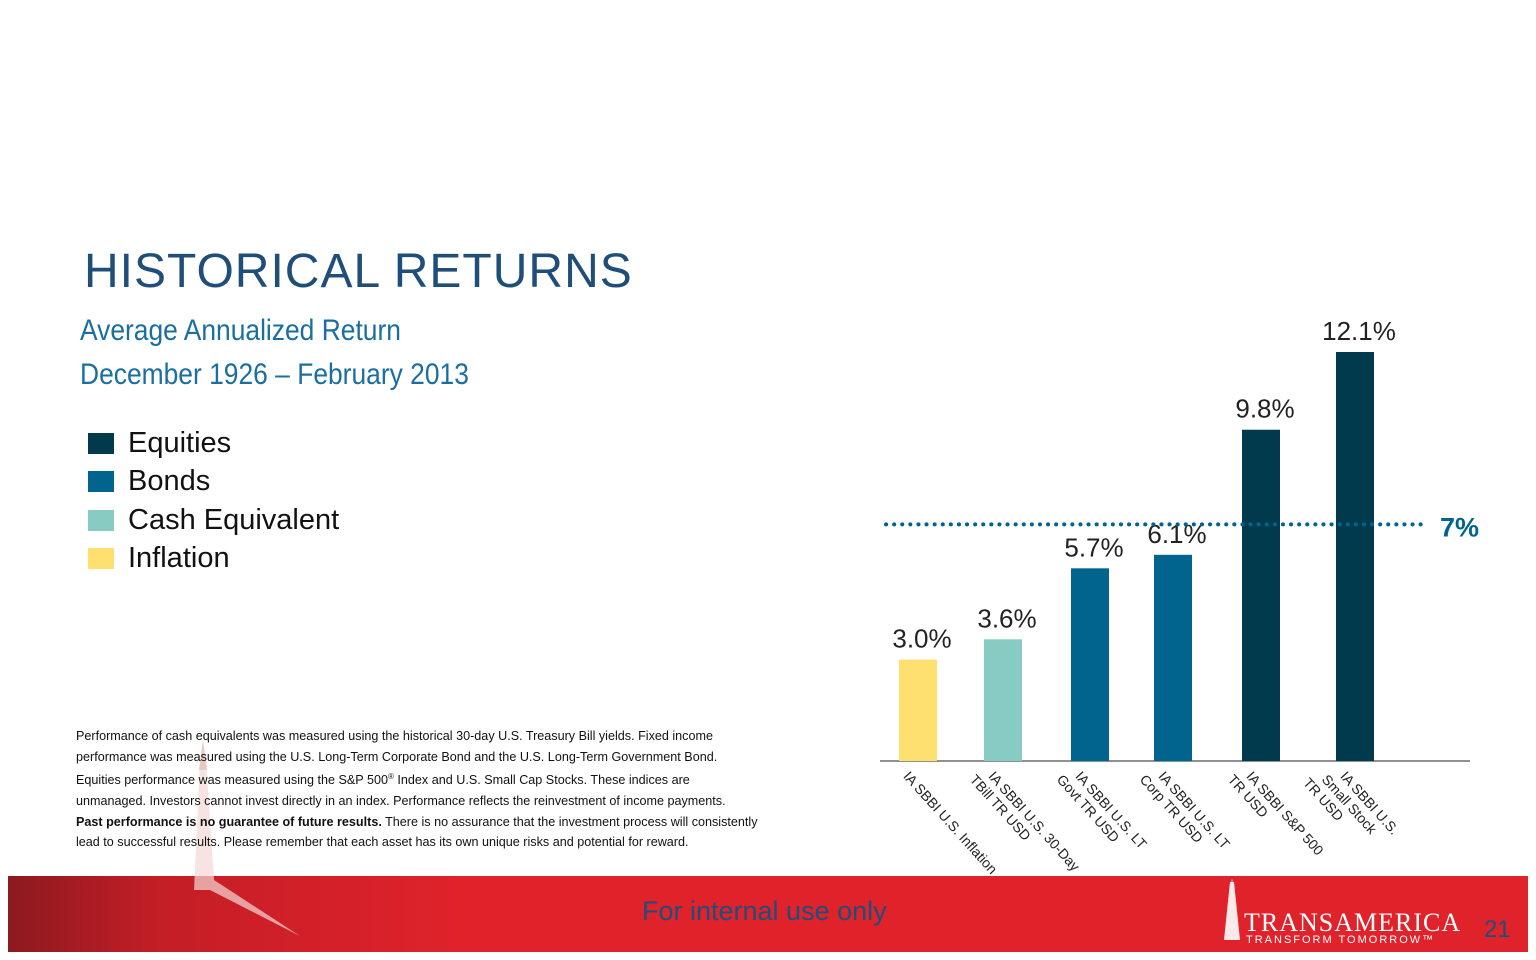  What do you see at coordinates (234, 519) in the screenshot?
I see `legend-label-cash-equivalent: Cash Equivalent` at bounding box center [234, 519].